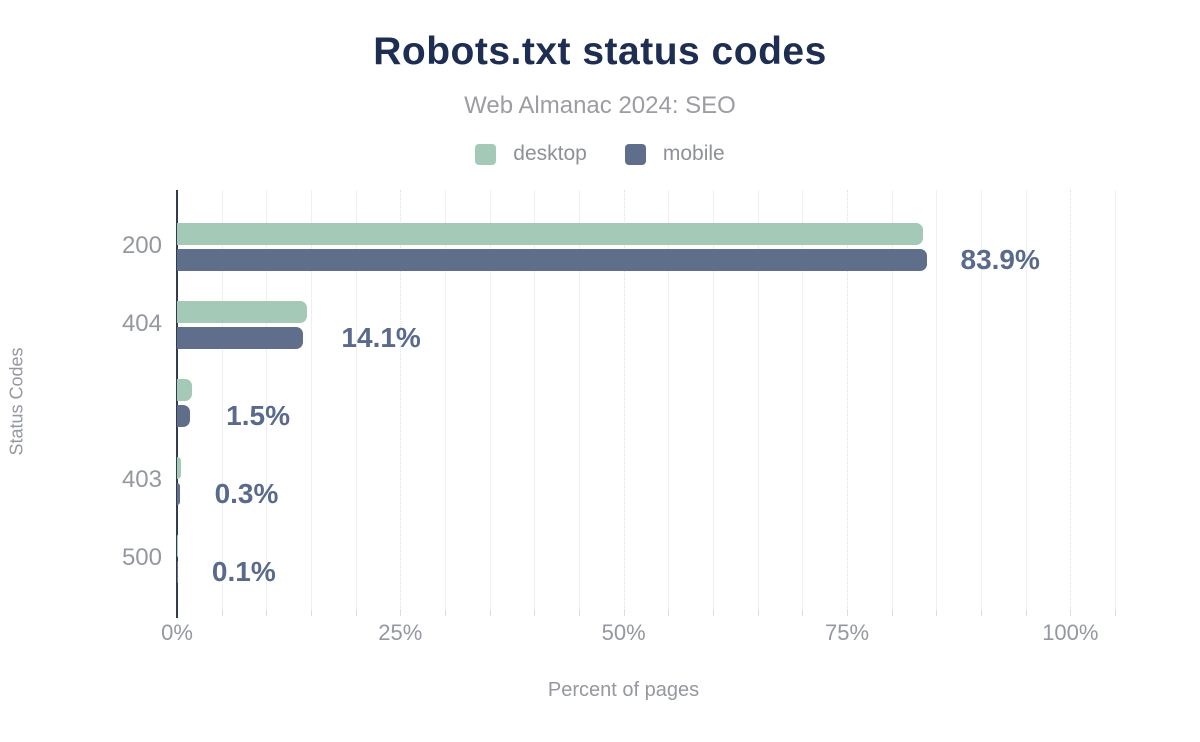  I want to click on x-tick-label: 25%, so click(400, 632).